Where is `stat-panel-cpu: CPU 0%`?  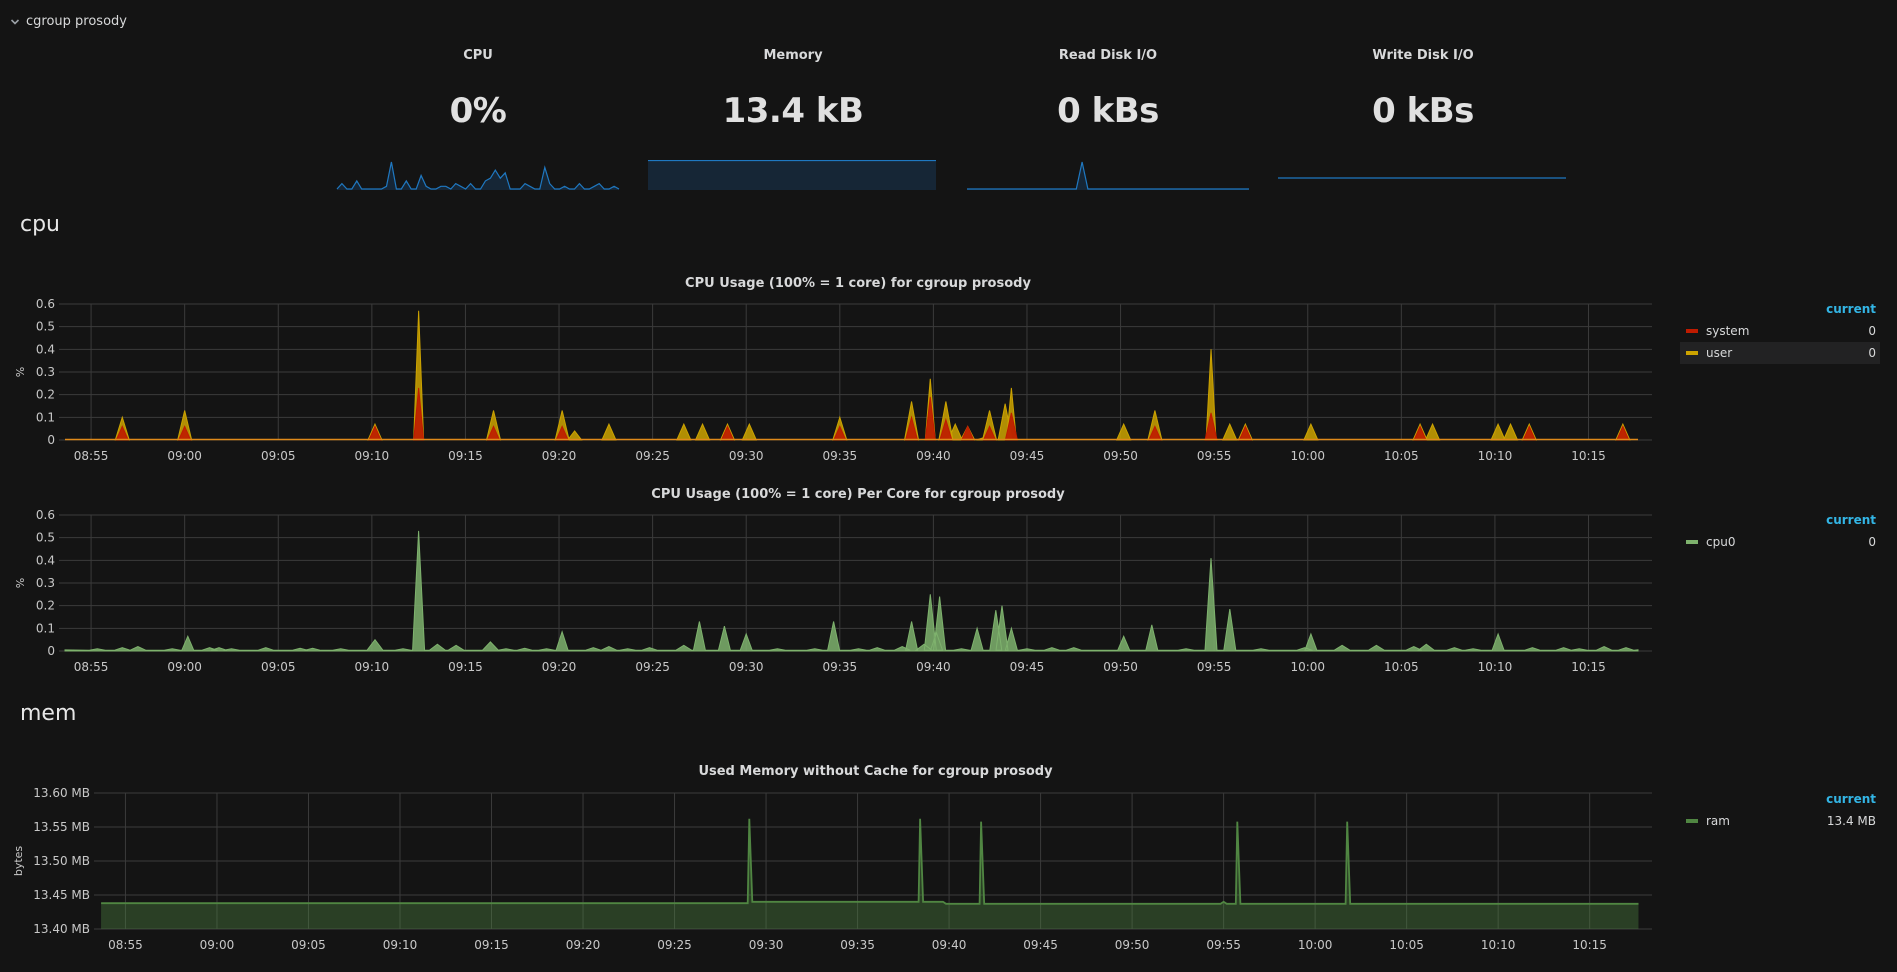
stat-panel-cpu: CPU 0% is located at coordinates (478, 115).